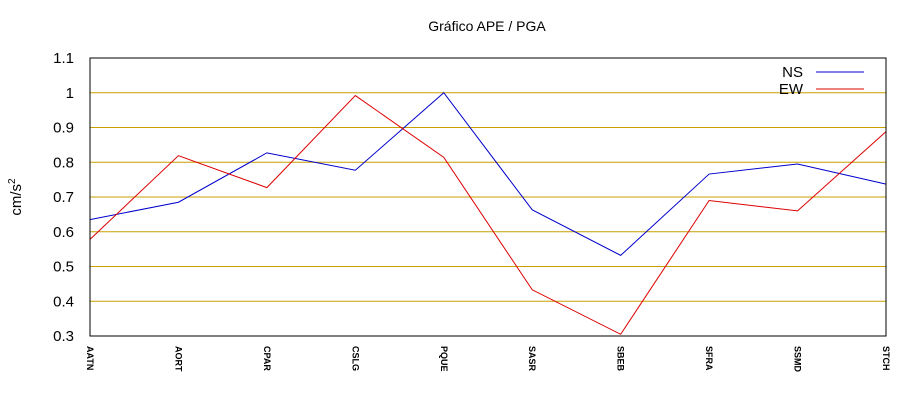 This screenshot has height=400, width=920. I want to click on y-tick-label: 0.4, so click(63, 301).